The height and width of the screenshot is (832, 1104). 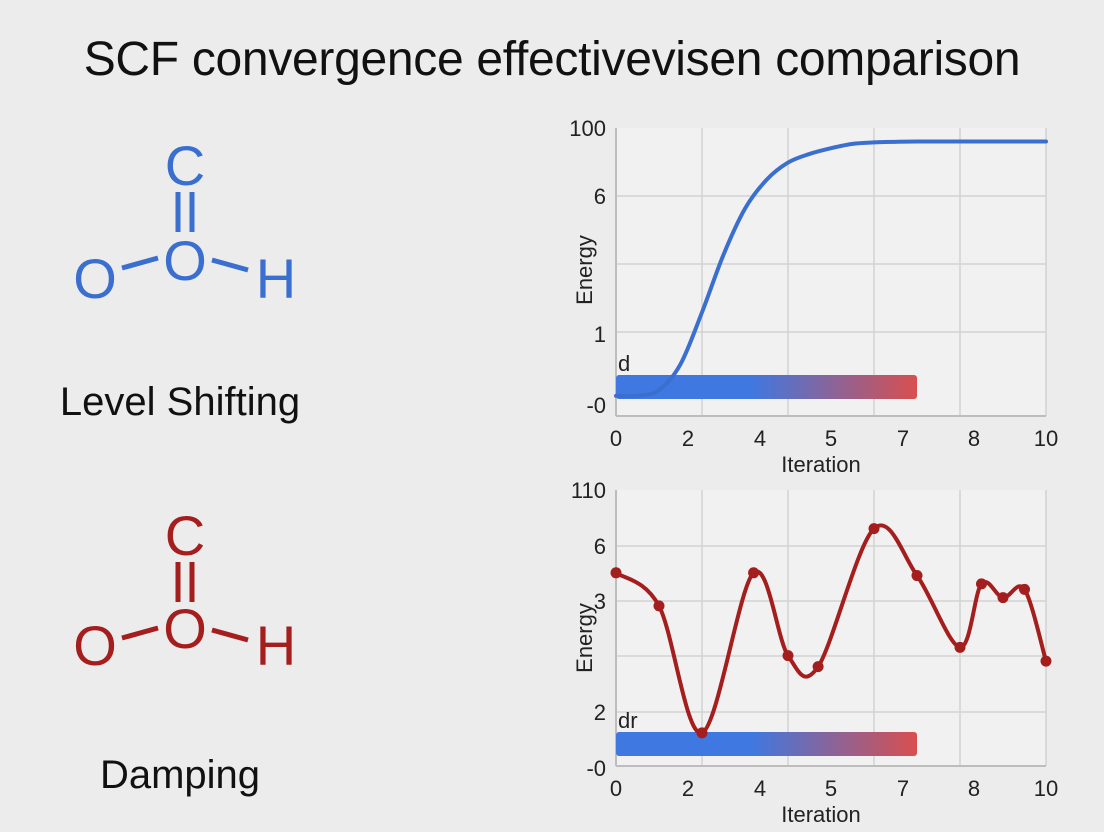 What do you see at coordinates (624, 363) in the screenshot?
I see `bar-label: d` at bounding box center [624, 363].